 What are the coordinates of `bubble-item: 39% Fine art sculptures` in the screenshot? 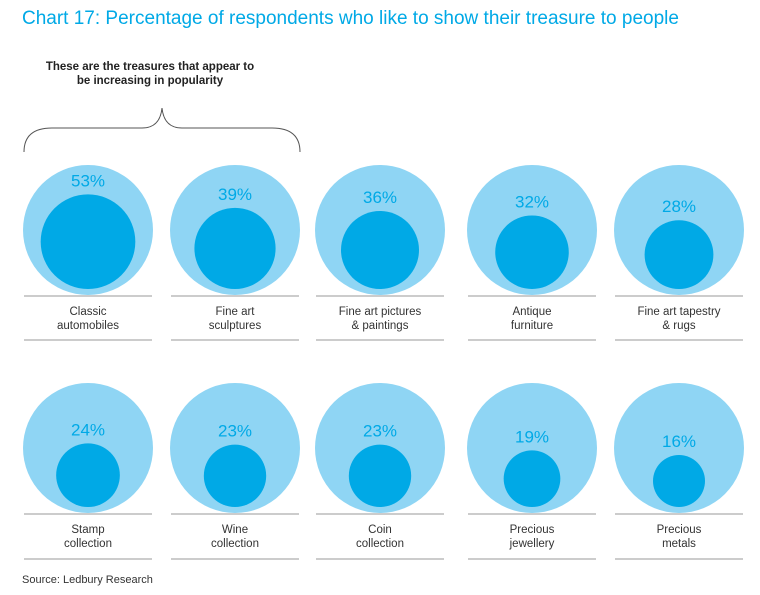 It's located at (235, 253).